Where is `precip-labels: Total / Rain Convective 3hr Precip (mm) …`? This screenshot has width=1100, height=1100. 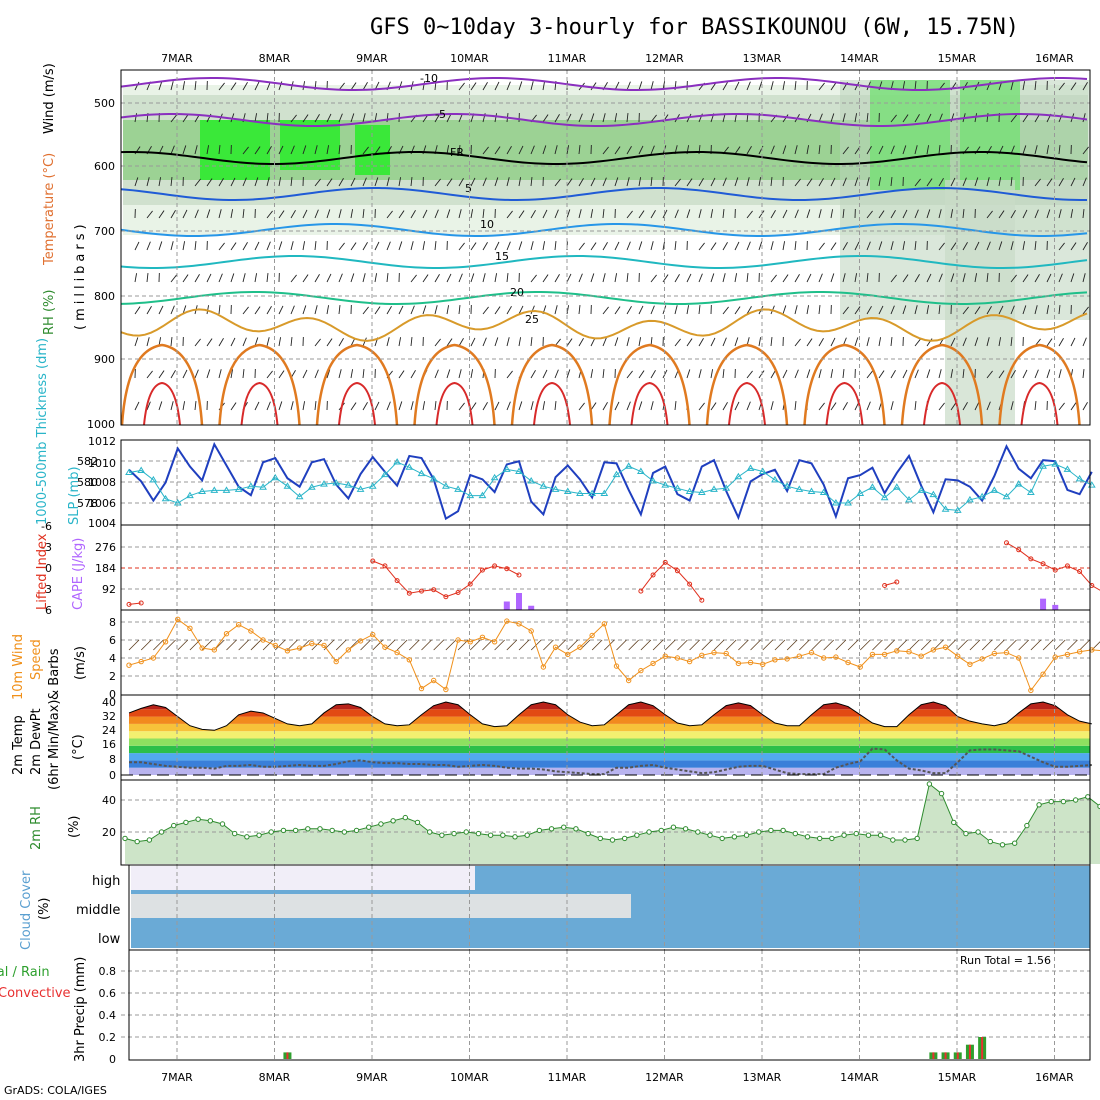 precip-labels: Total / Rain Convective 3hr Precip (mm) … is located at coordinates (525, 1008).